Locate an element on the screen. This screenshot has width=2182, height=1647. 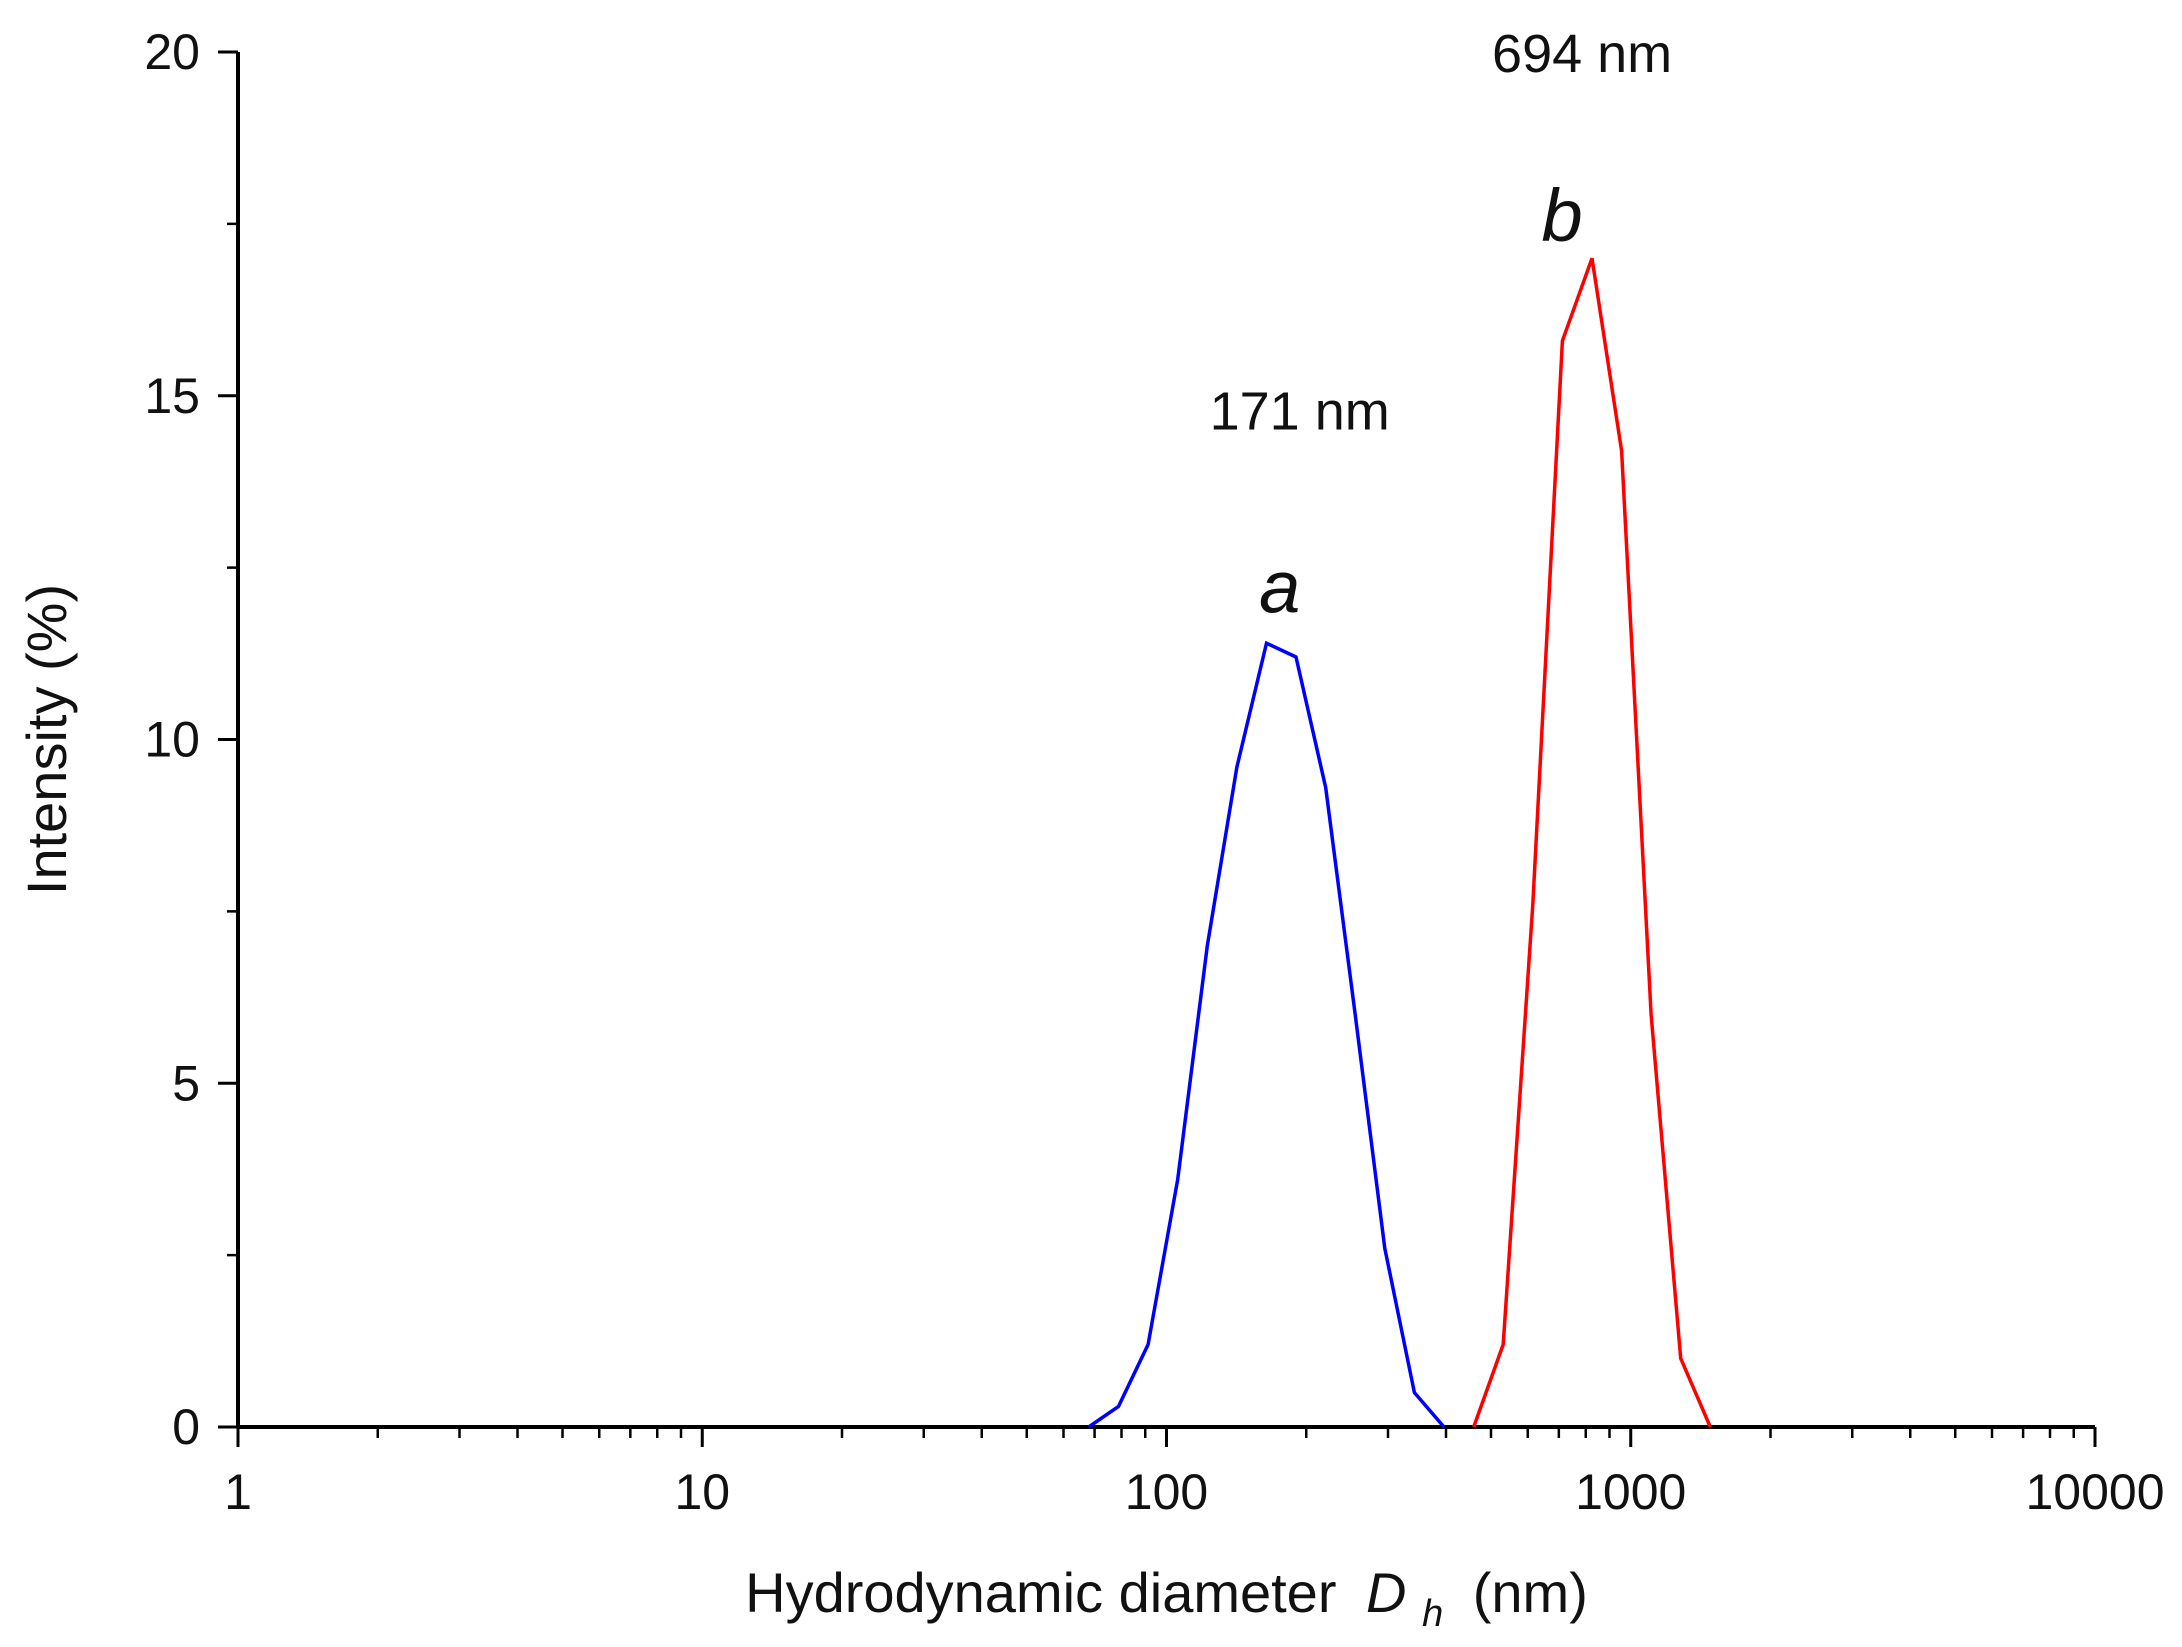
x-ticks: 1 10 100 1000 10000 is located at coordinates (1194, 1473).